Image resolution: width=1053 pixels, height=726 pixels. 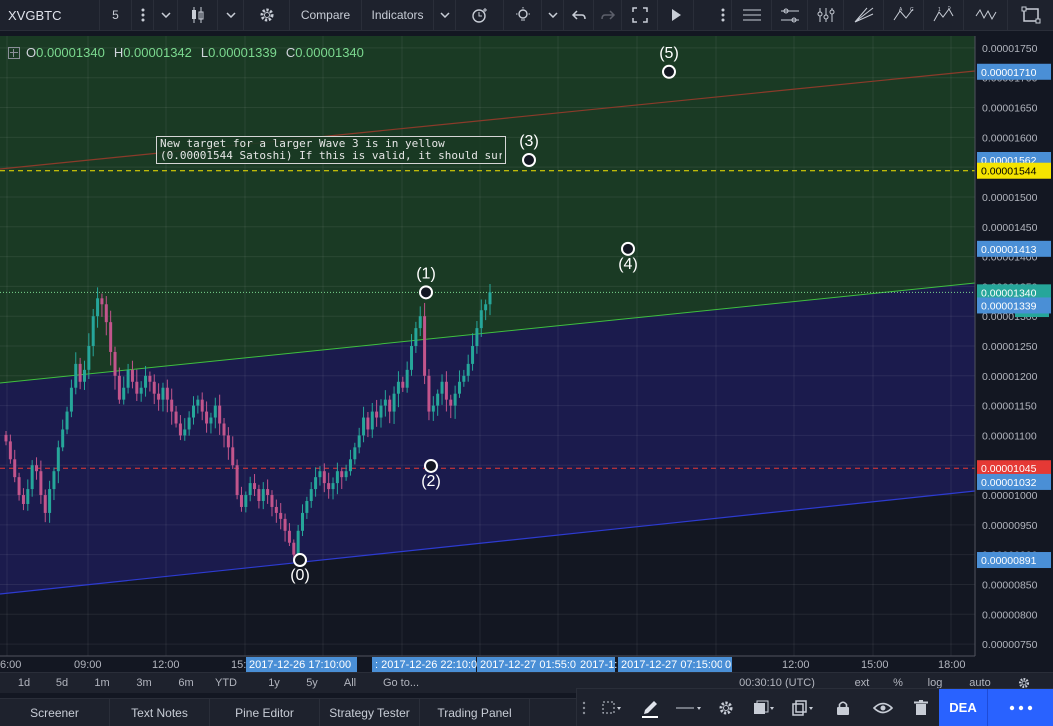 I want to click on pencil-icon, so click(x=650, y=707).